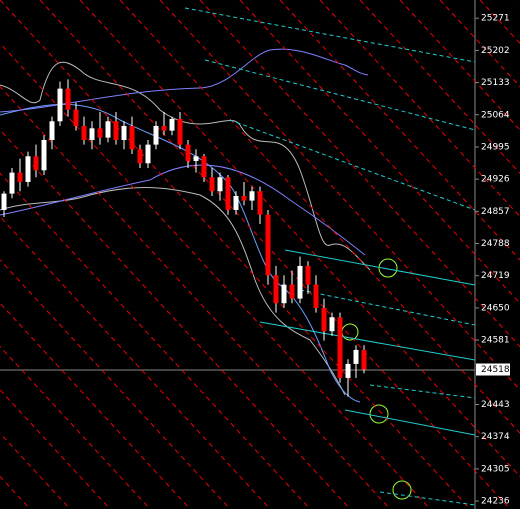 Image resolution: width=520 pixels, height=509 pixels. I want to click on y-tick-label: 24857, so click(495, 212).